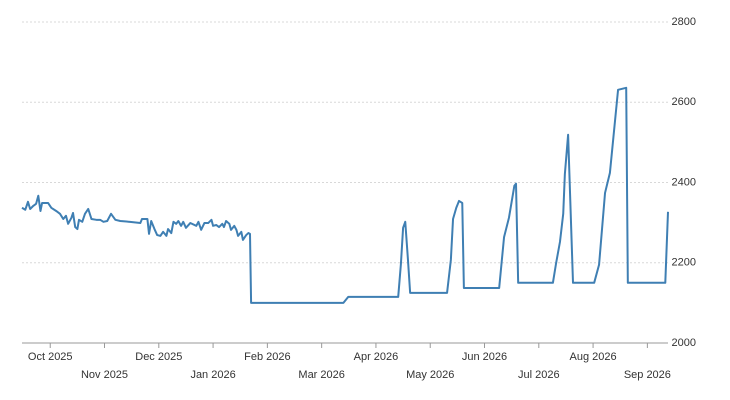  I want to click on x-tick-label: Mar 2026, so click(321, 375).